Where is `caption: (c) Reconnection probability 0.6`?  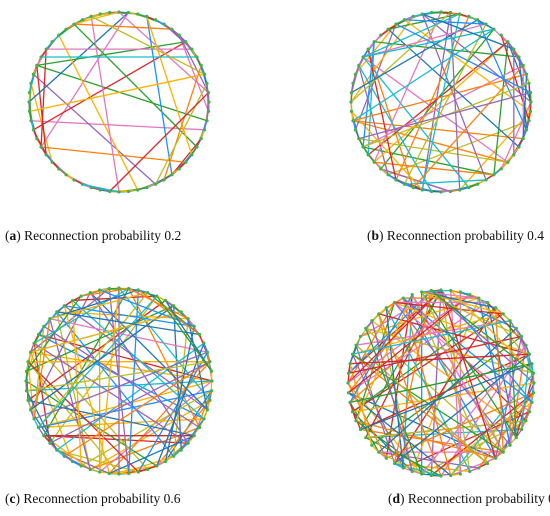 caption: (c) Reconnection probability 0.6 is located at coordinates (92, 499).